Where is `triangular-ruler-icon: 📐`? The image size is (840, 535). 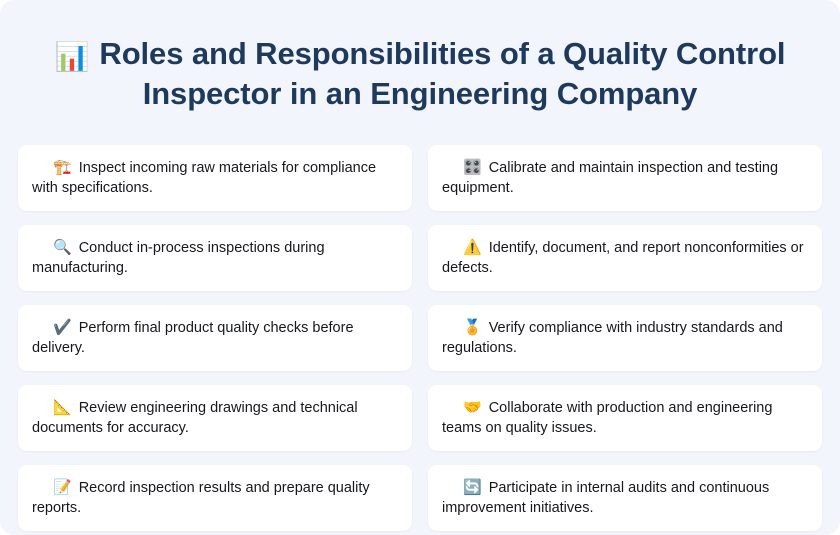
triangular-ruler-icon: 📐 is located at coordinates (62, 407).